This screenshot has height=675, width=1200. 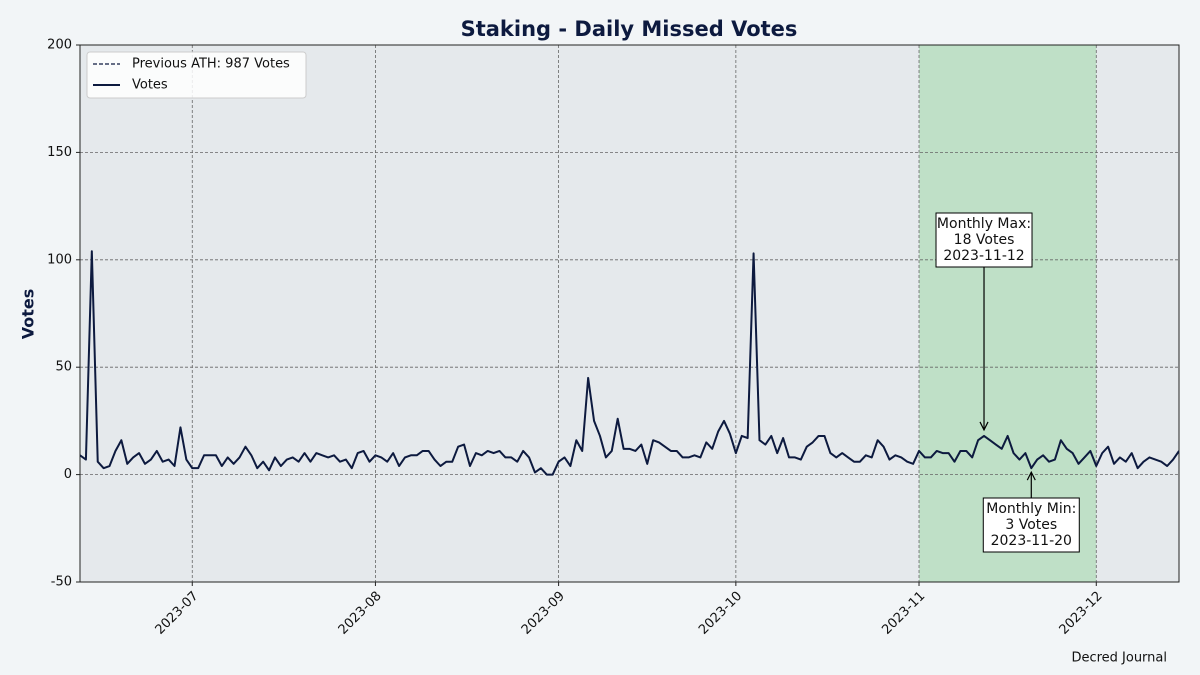 I want to click on y-tick-label: 0, so click(x=68, y=474).